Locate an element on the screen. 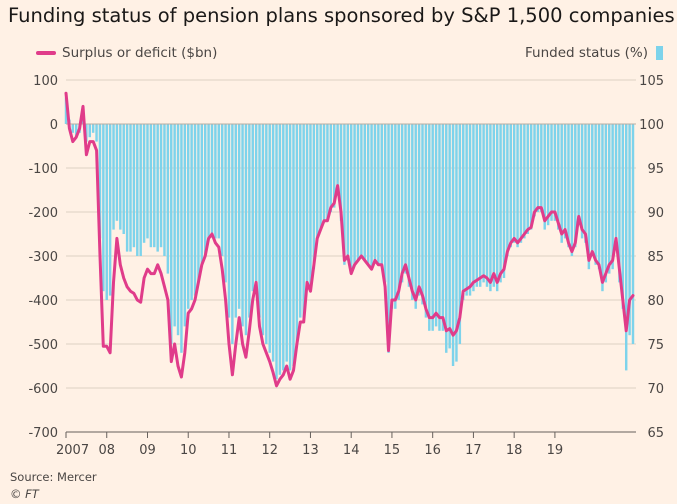 The width and height of the screenshot is (677, 504). right-axis-tick-label: 90 is located at coordinates (655, 213).